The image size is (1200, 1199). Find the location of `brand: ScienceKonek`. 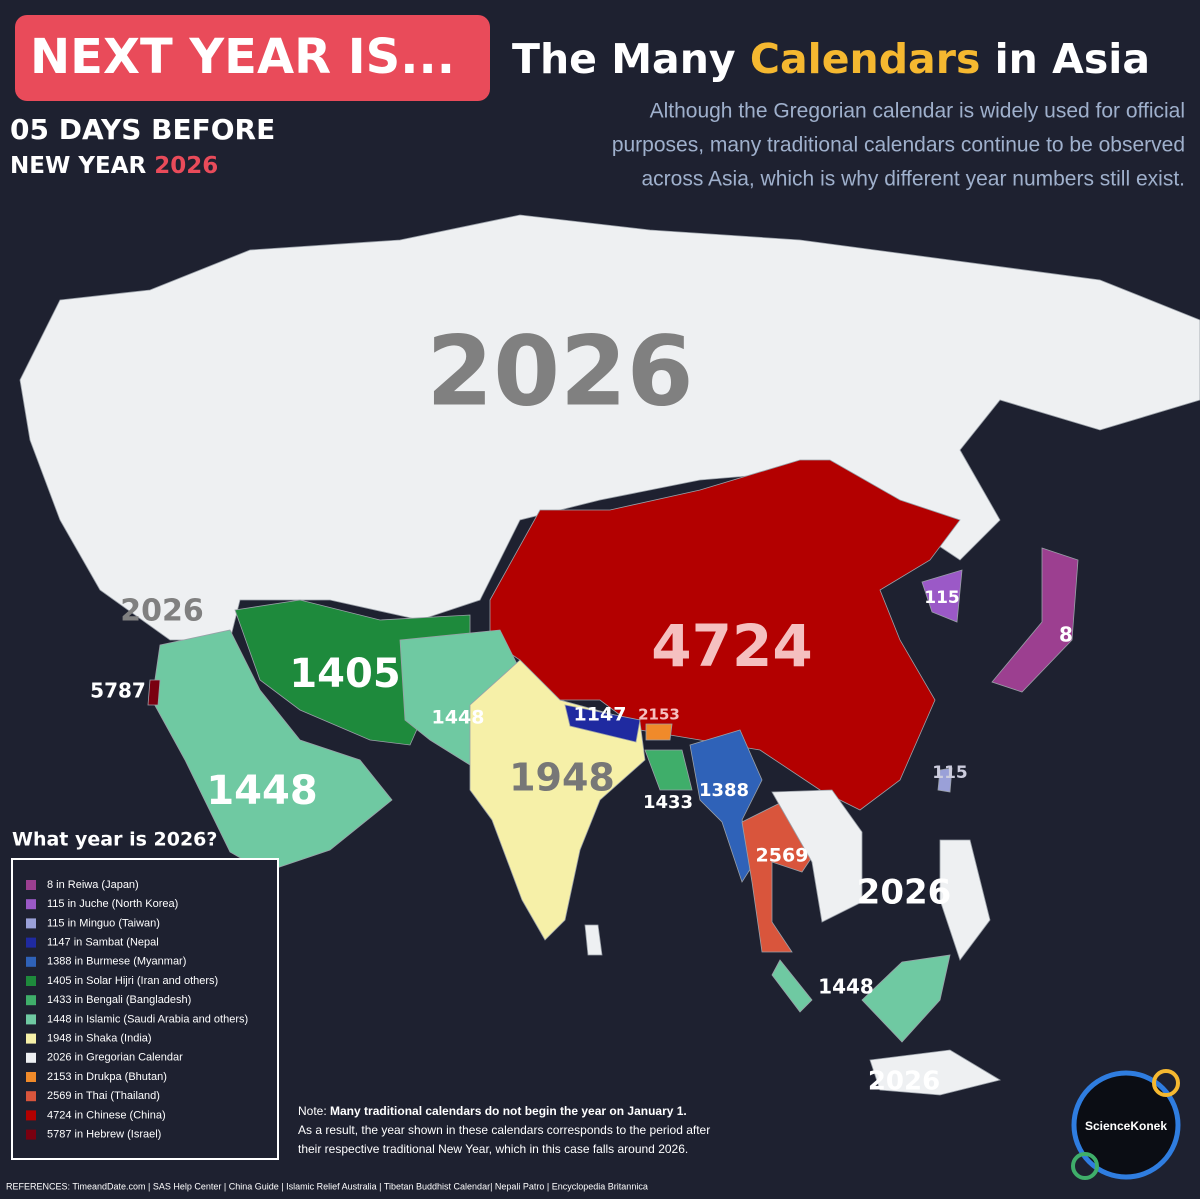

brand: ScienceKonek is located at coordinates (1126, 1126).